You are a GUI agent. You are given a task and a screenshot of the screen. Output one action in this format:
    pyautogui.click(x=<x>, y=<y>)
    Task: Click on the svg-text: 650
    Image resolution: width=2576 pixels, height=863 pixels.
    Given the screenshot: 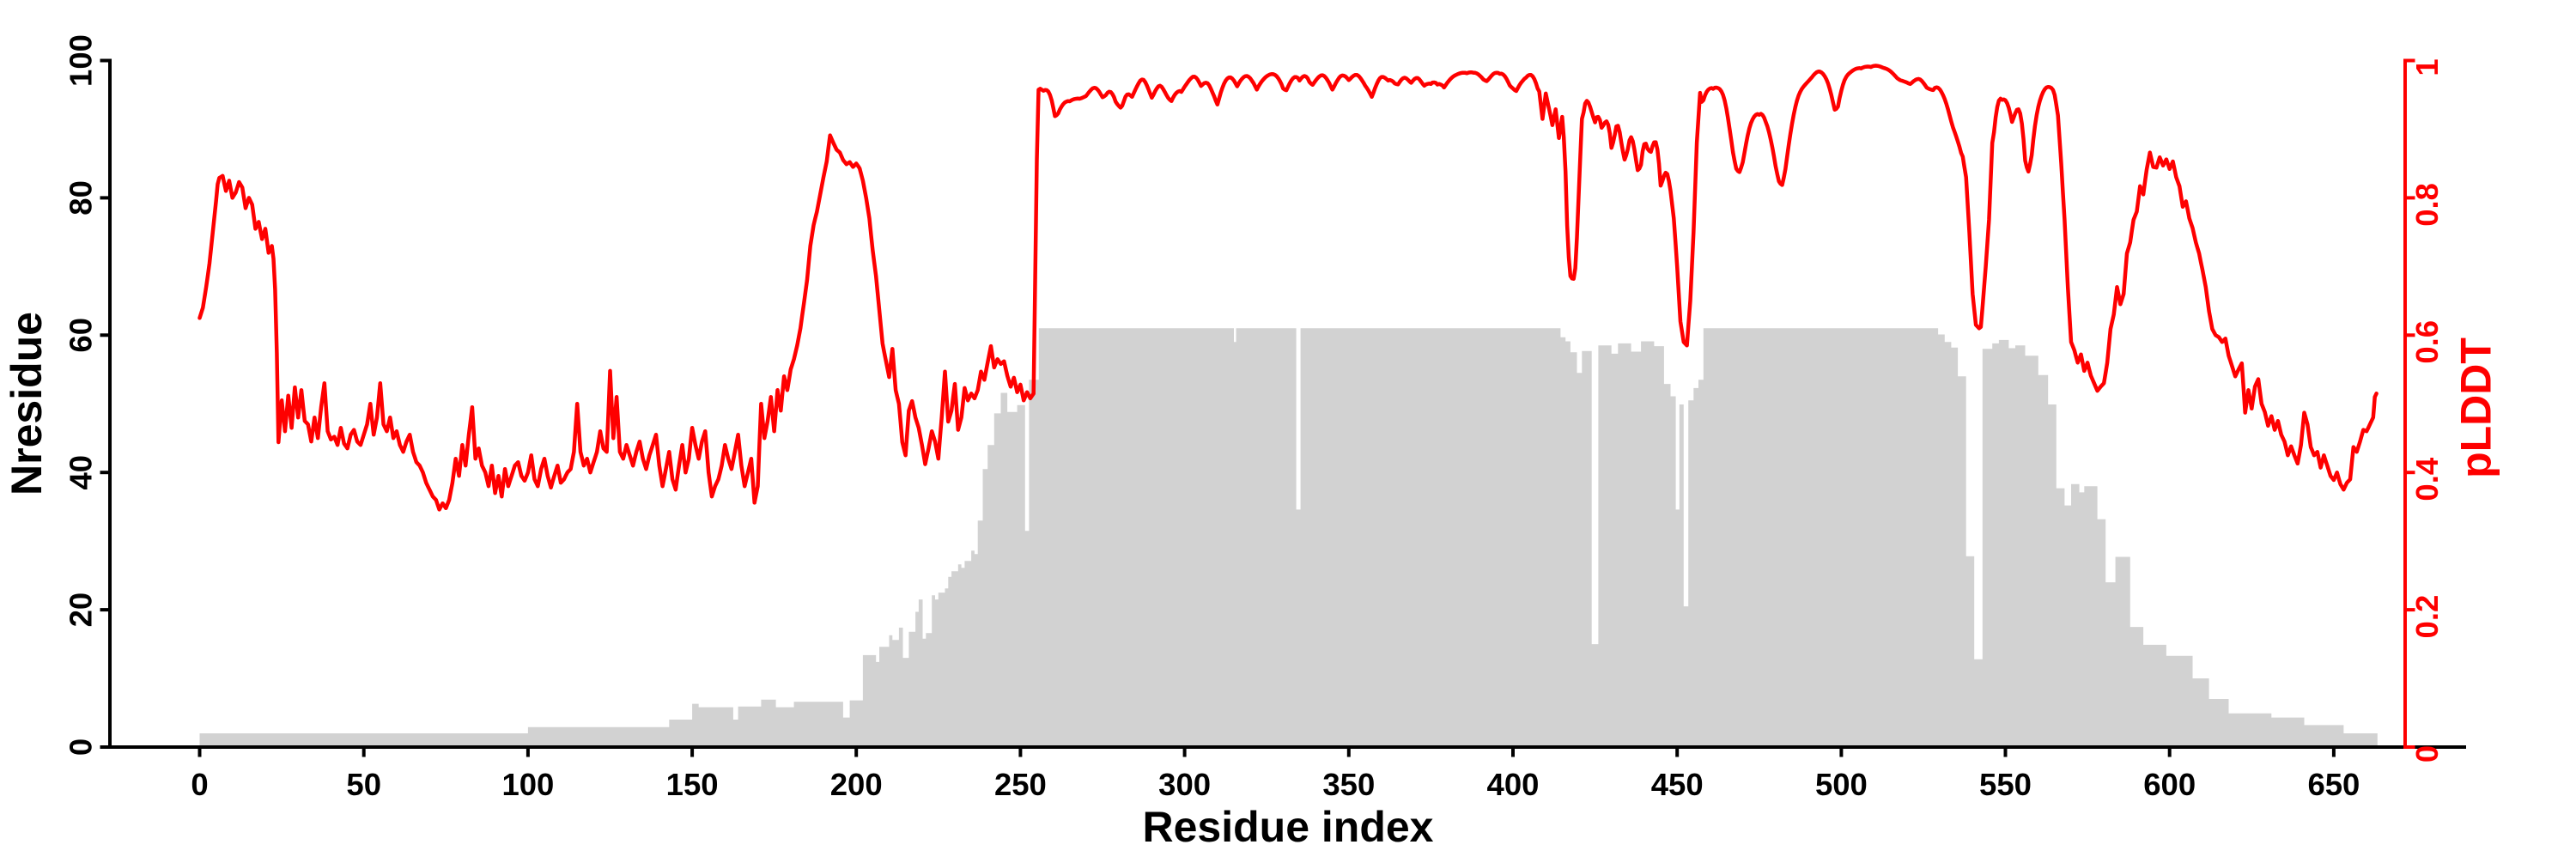 What is the action you would take?
    pyautogui.click(x=2333, y=785)
    